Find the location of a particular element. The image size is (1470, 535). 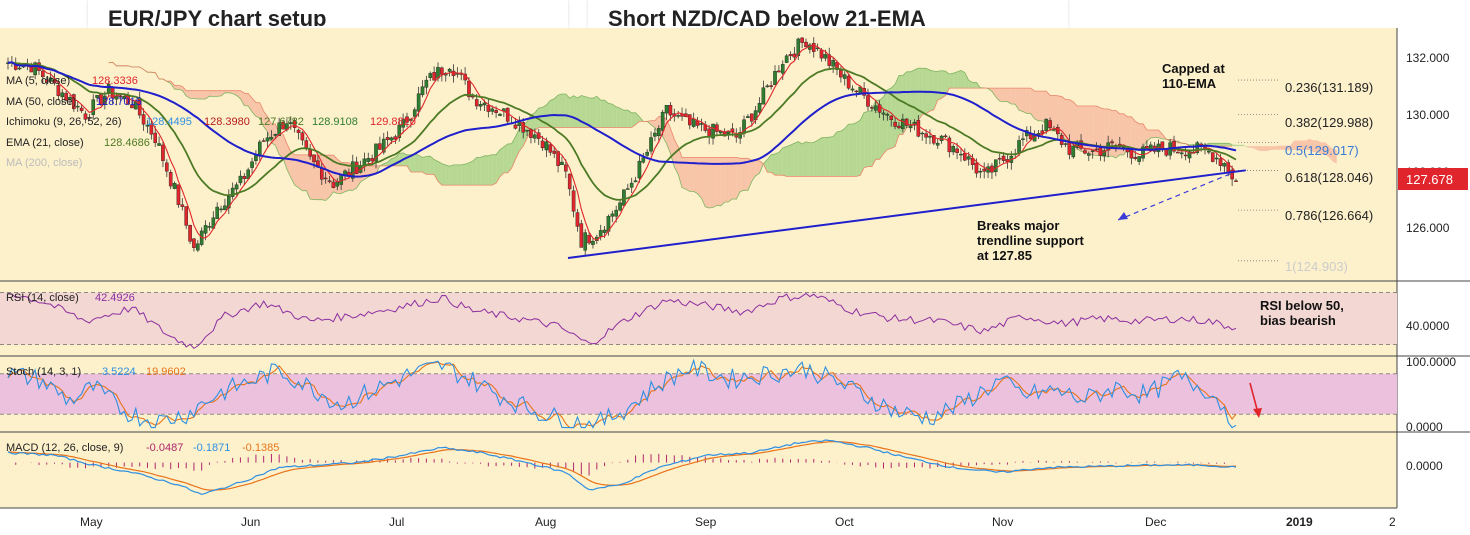

time-tick-label: Jul is located at coordinates (396, 522).